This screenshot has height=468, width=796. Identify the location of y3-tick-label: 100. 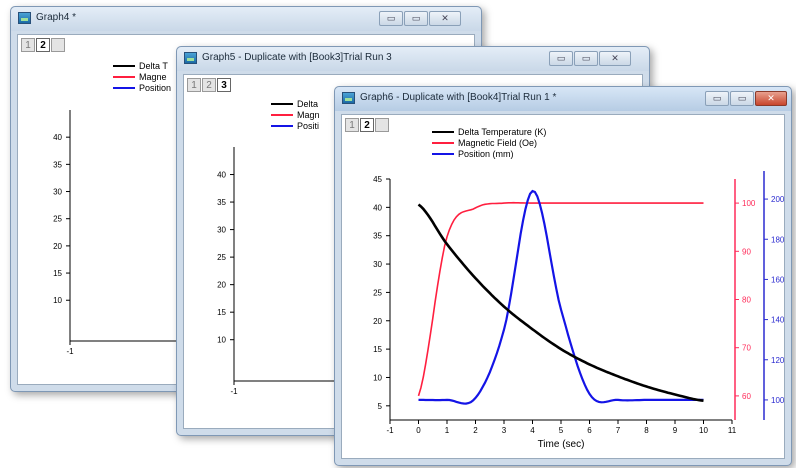
(778, 400).